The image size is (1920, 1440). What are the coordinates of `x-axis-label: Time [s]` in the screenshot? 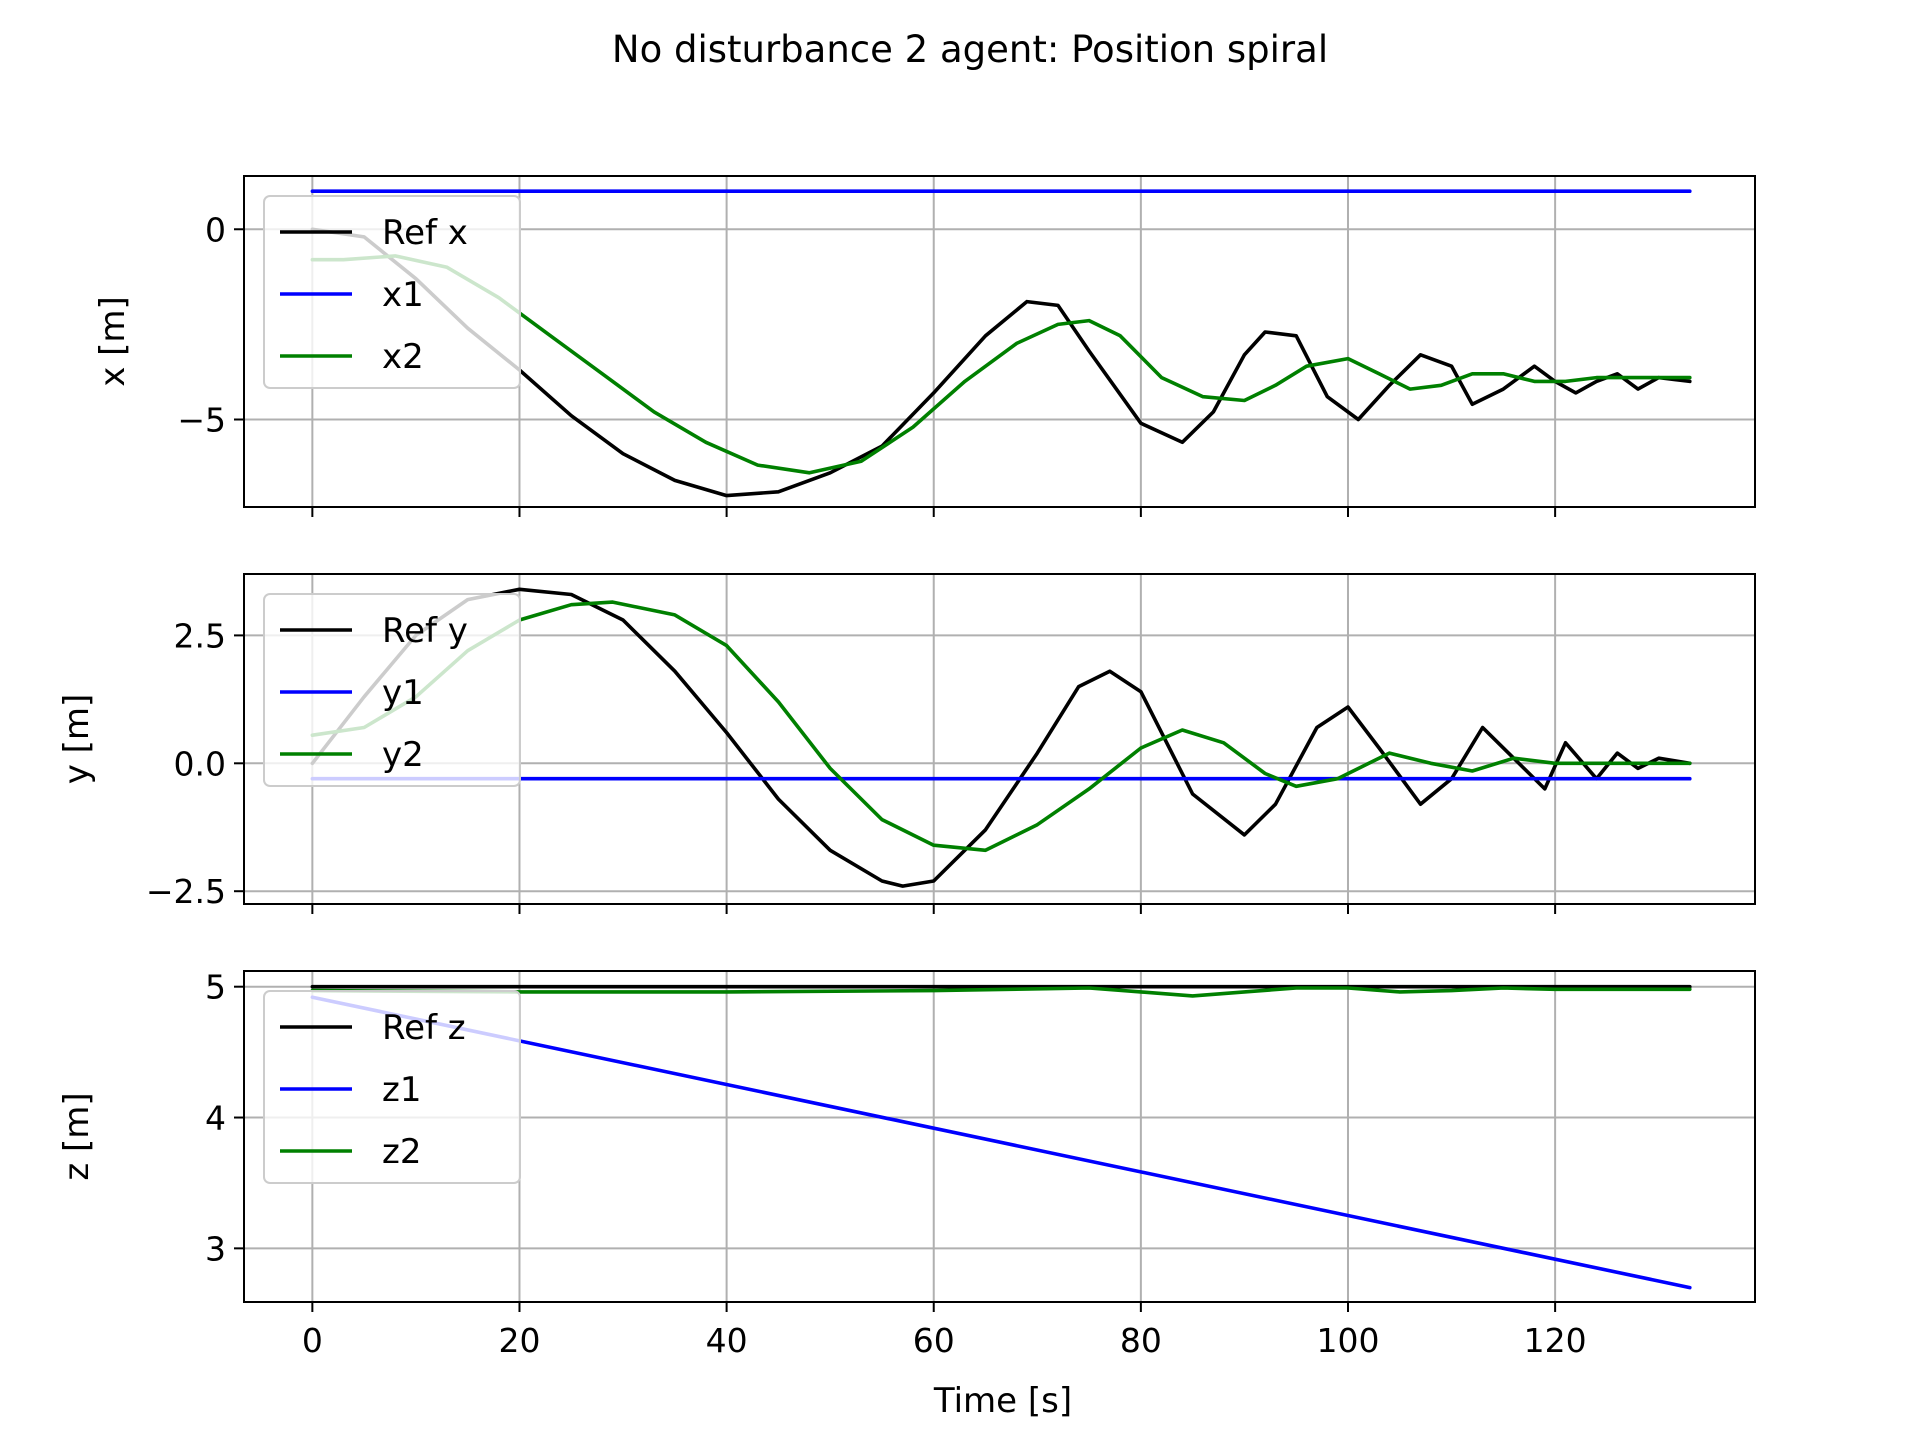 It's located at (1002, 1401).